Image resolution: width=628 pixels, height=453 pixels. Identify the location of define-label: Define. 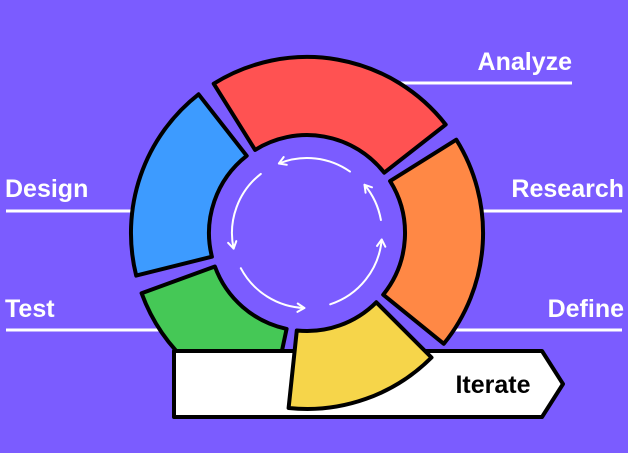
(585, 309).